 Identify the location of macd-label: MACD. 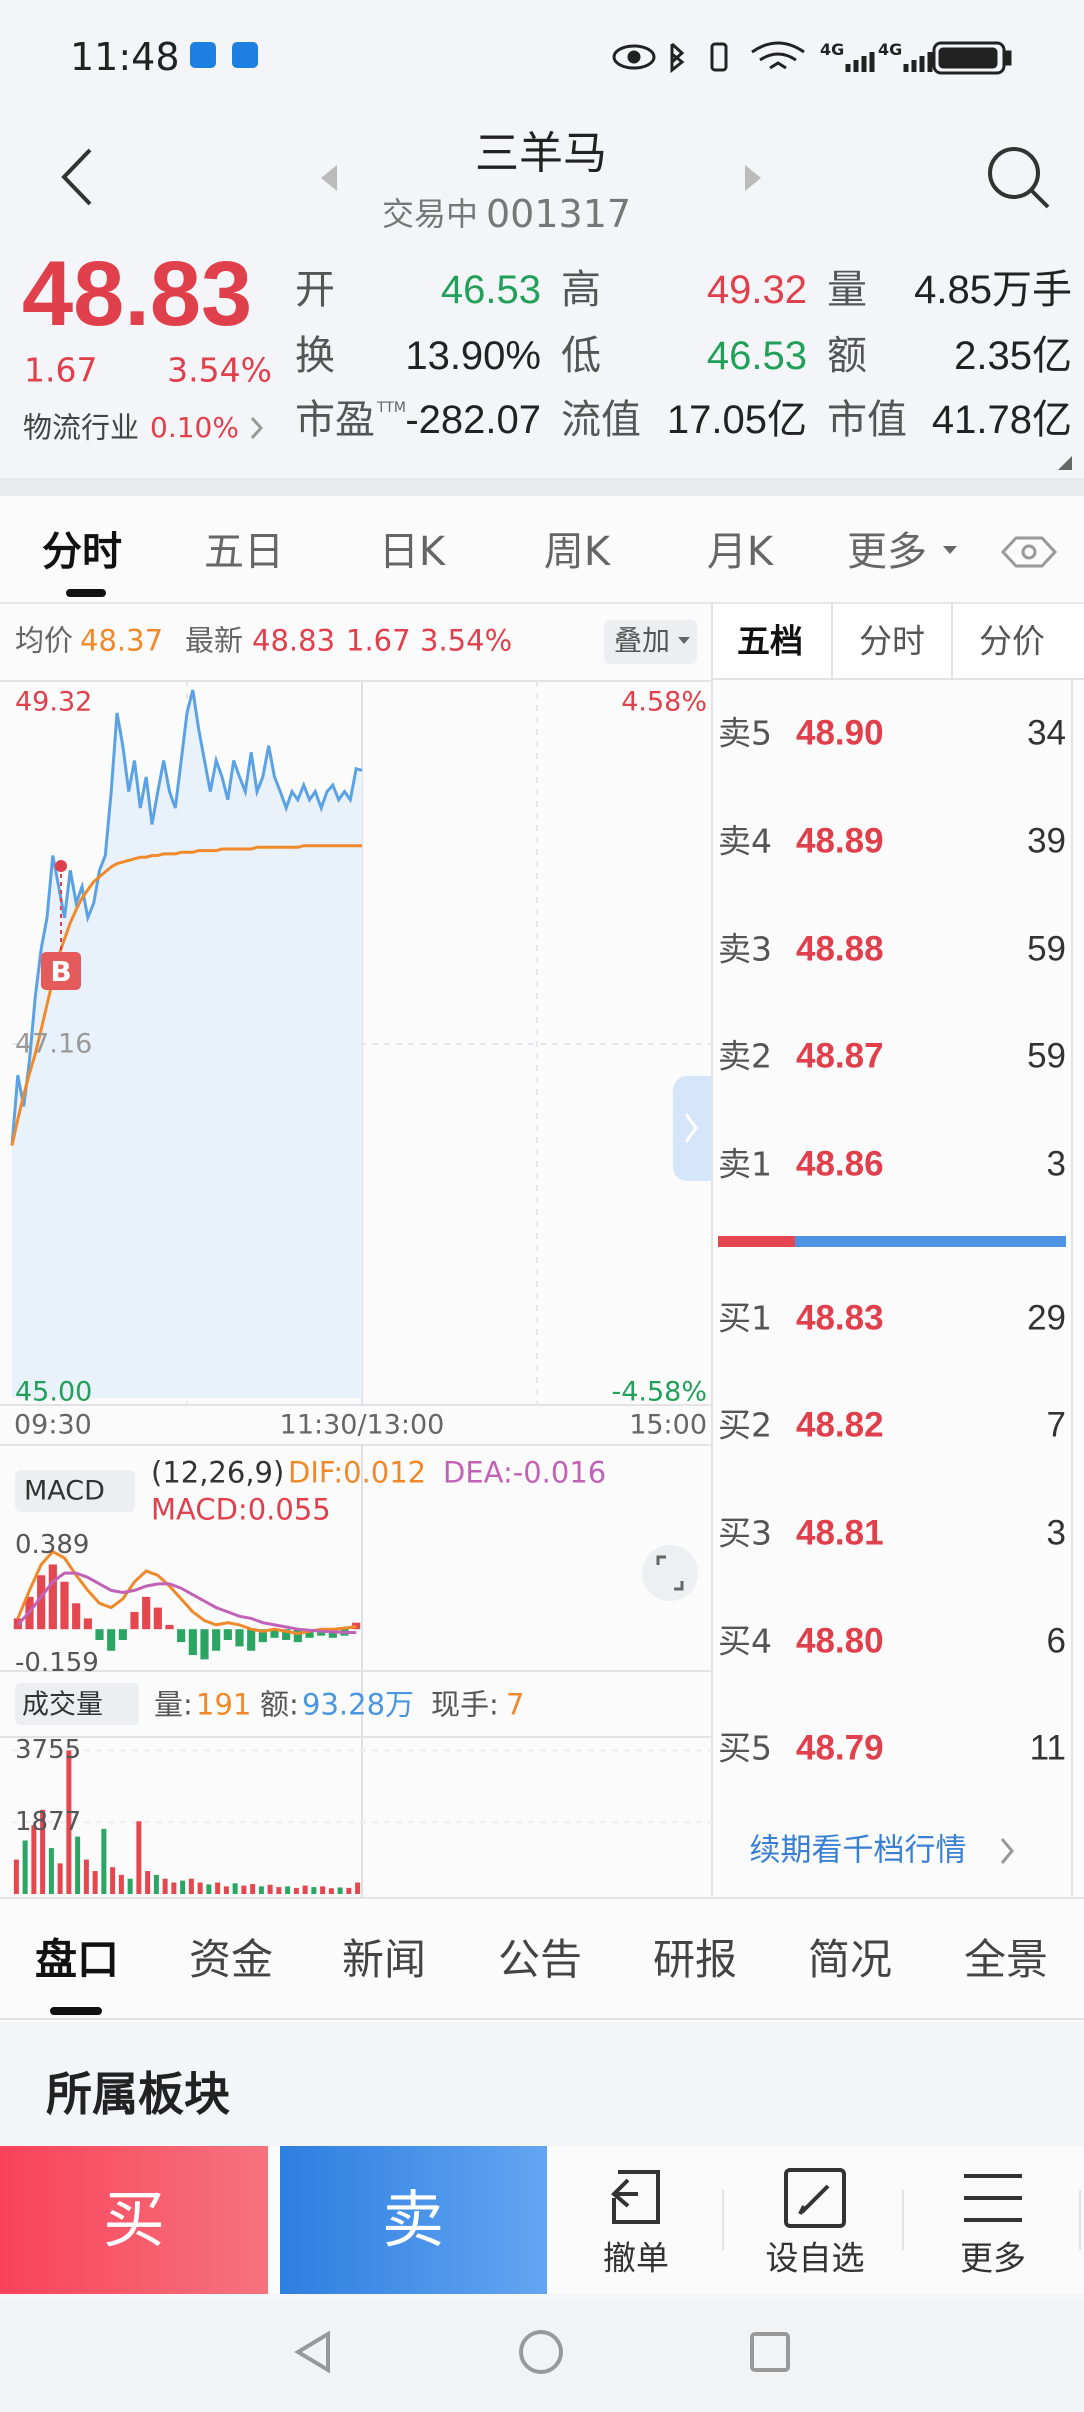
(64, 1491).